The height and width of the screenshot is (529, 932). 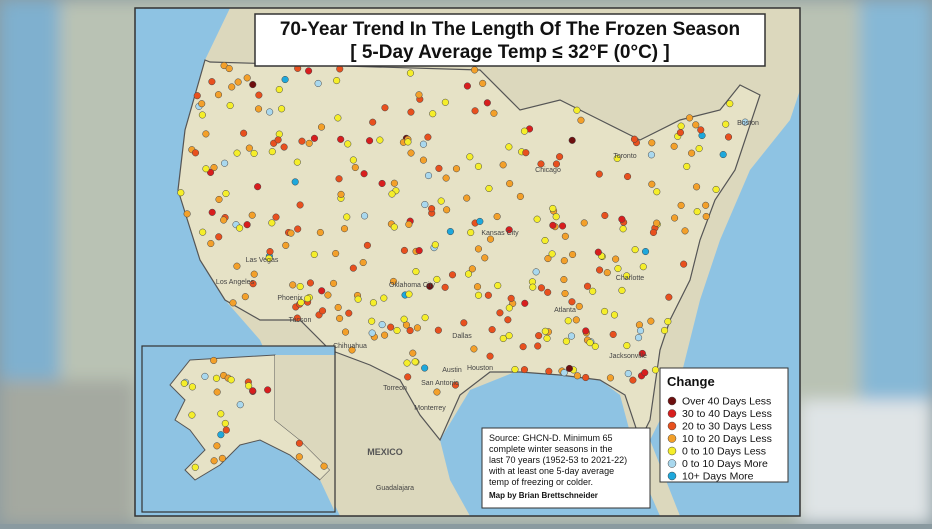 I want to click on inset-frame, so click(x=238, y=429).